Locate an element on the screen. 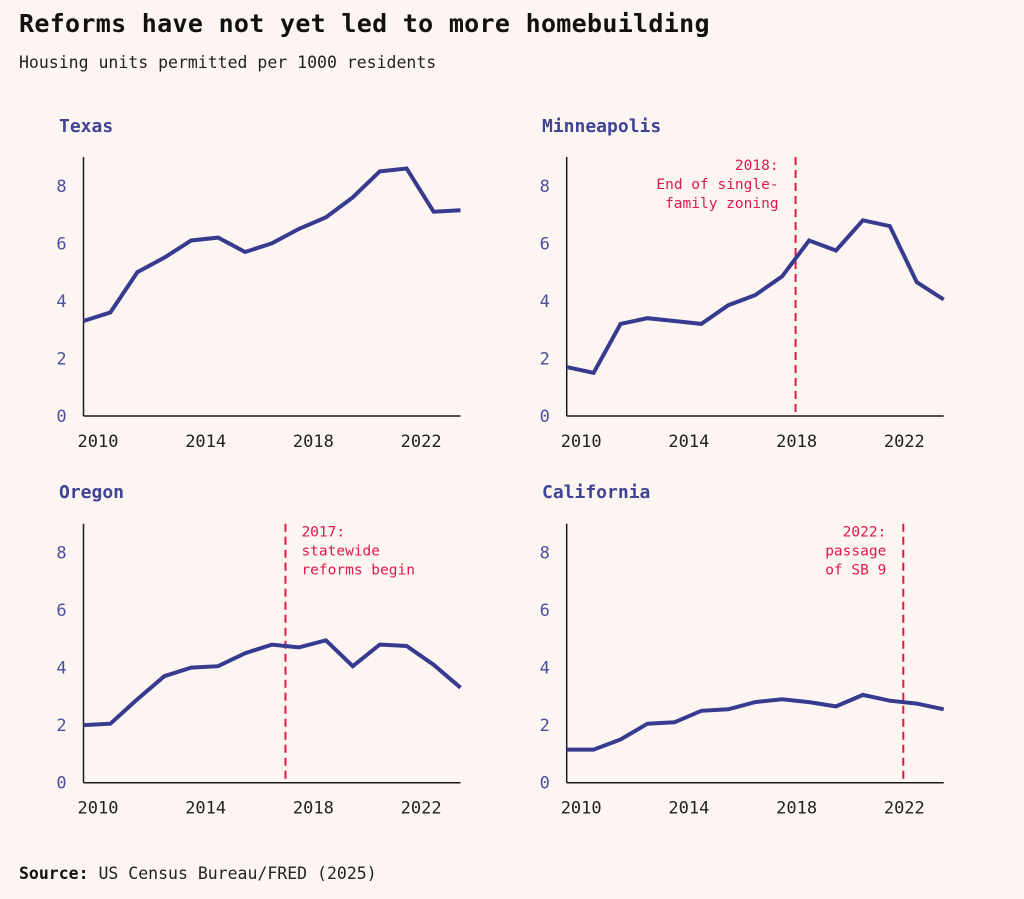  annotation-text: 2022: is located at coordinates (865, 533).